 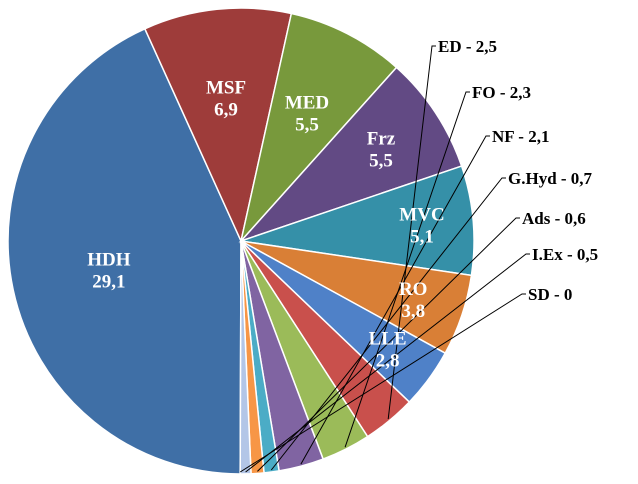 I want to click on slice-value-mvc: 5,1, so click(x=422, y=237).